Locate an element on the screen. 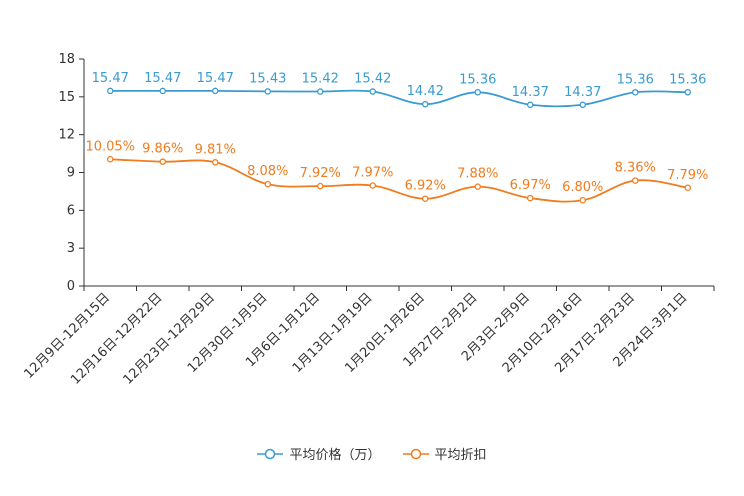  y-tick-label: 9 is located at coordinates (71, 173).